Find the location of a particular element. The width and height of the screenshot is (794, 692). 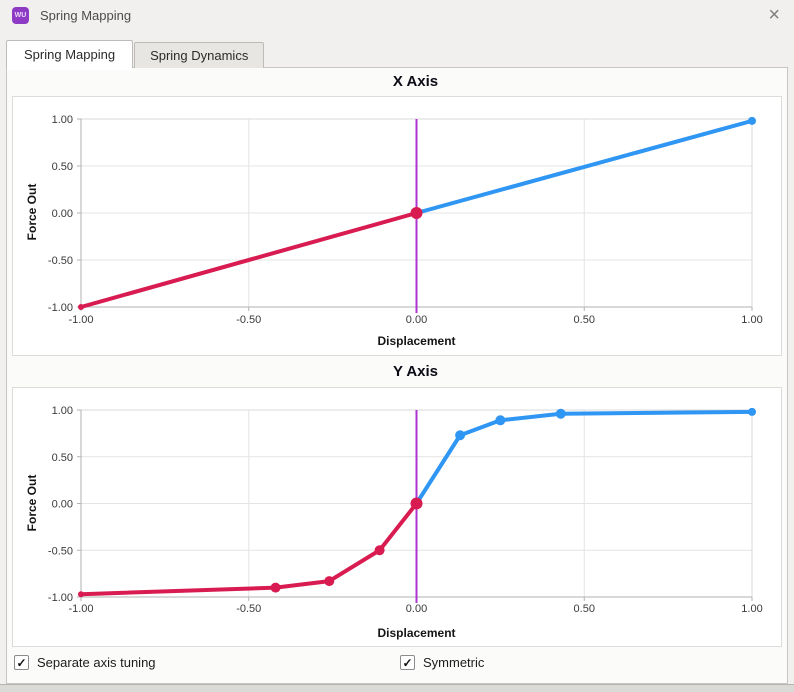

app-icon: WU is located at coordinates (20, 15).